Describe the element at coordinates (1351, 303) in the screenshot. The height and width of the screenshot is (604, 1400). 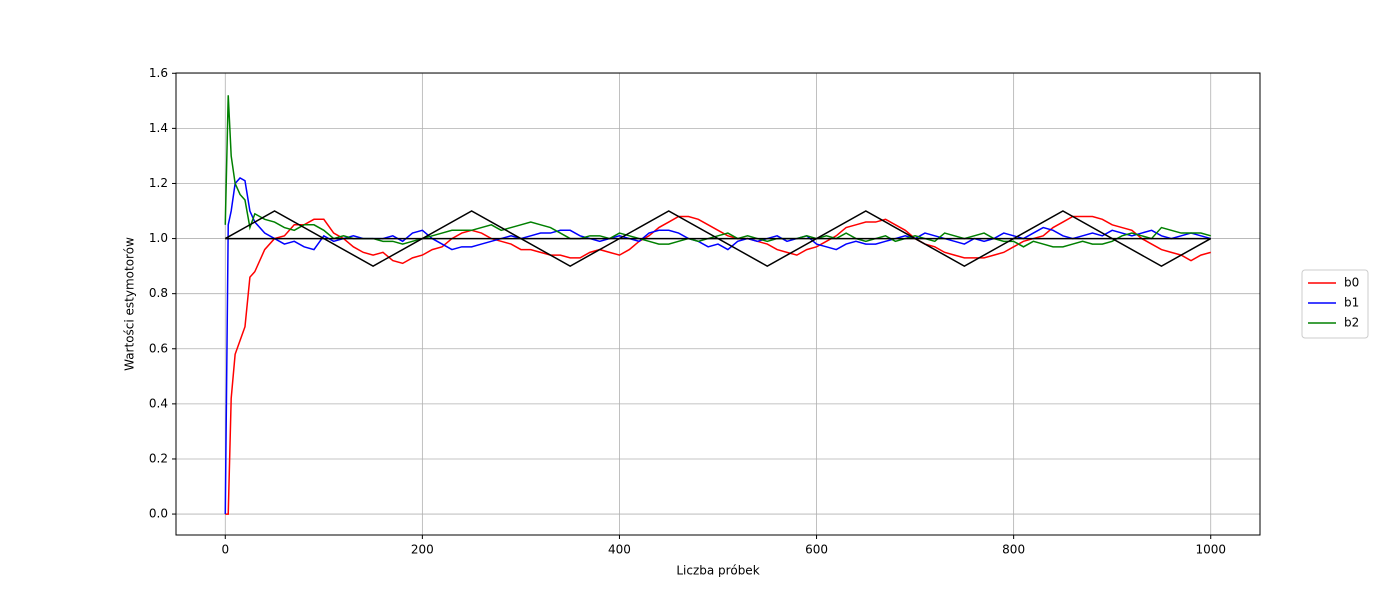
I see `legend-label: b1` at that location.